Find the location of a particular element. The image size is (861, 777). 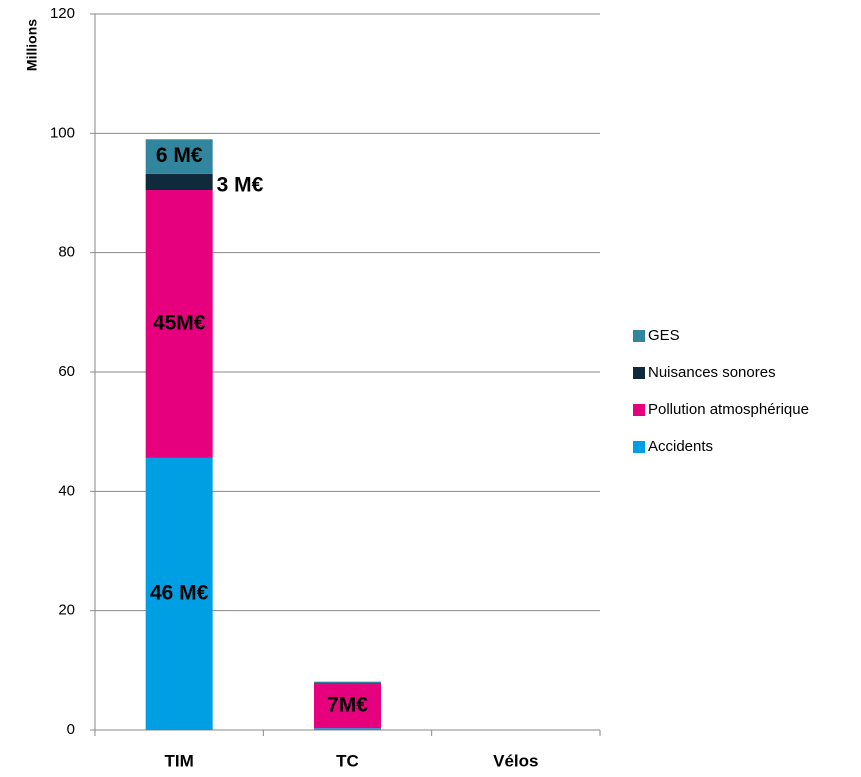

x-tick-label: Vélos is located at coordinates (515, 760).